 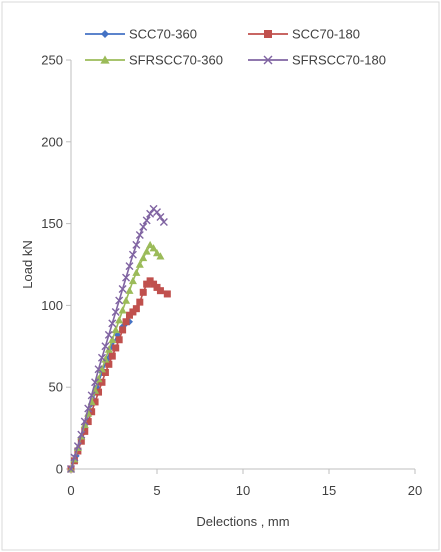 I want to click on series-line, so click(x=117, y=338).